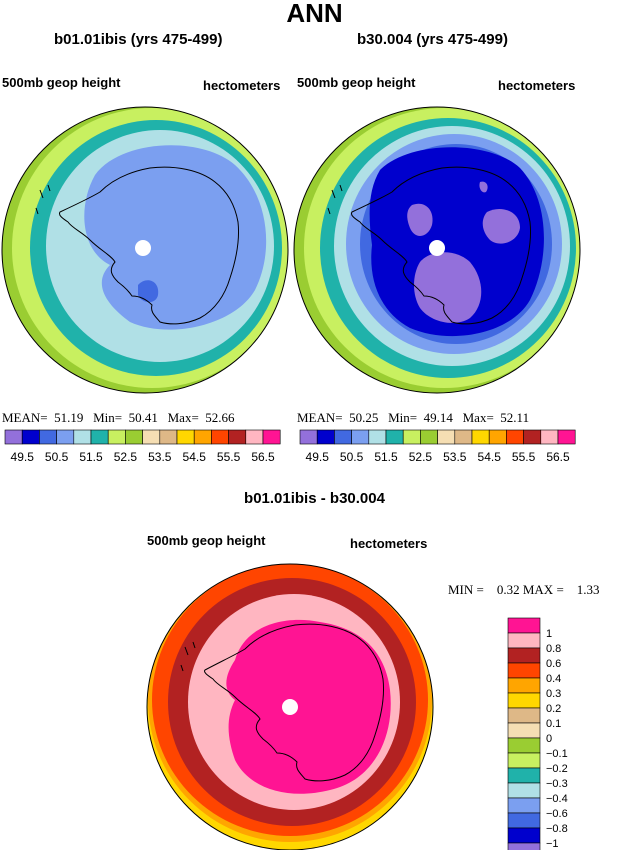 The height and width of the screenshot is (850, 629). I want to click on colorbar-diff-label-7: 0, so click(549, 739).